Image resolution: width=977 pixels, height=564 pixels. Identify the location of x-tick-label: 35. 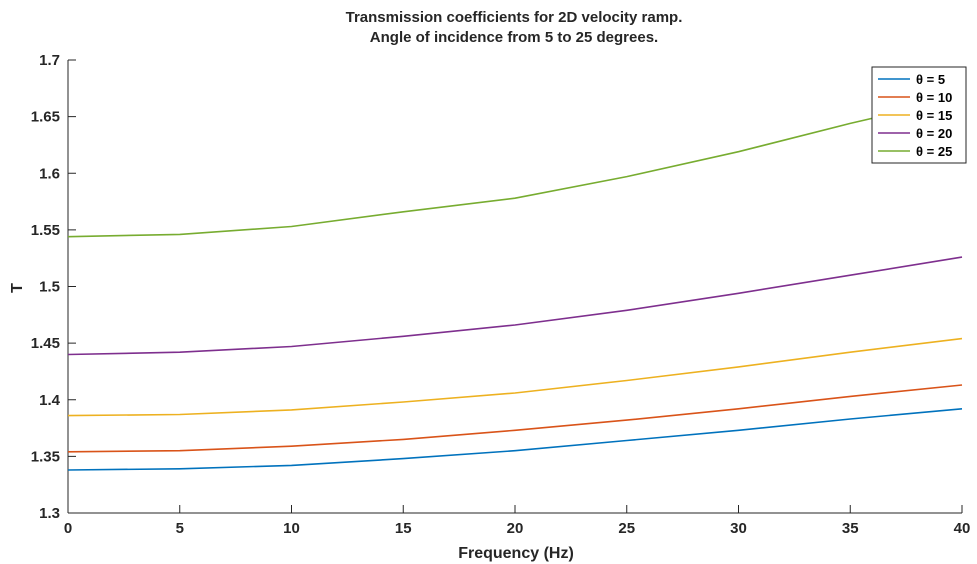
(850, 528).